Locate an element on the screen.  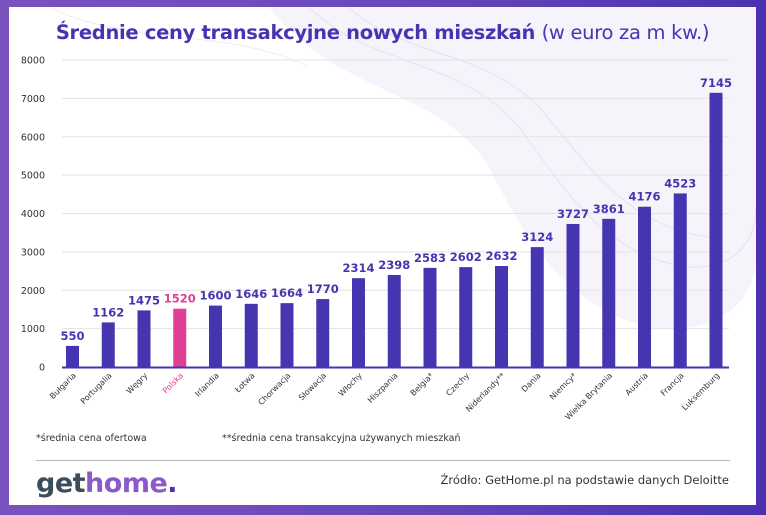
data-label: 3727 is located at coordinates (573, 214).